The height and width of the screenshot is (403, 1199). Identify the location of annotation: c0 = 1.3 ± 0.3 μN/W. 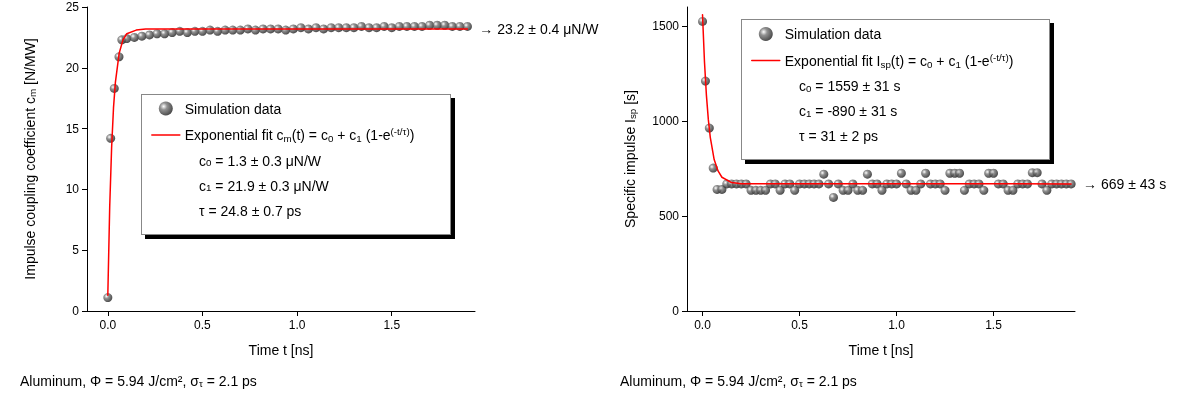
(260, 160).